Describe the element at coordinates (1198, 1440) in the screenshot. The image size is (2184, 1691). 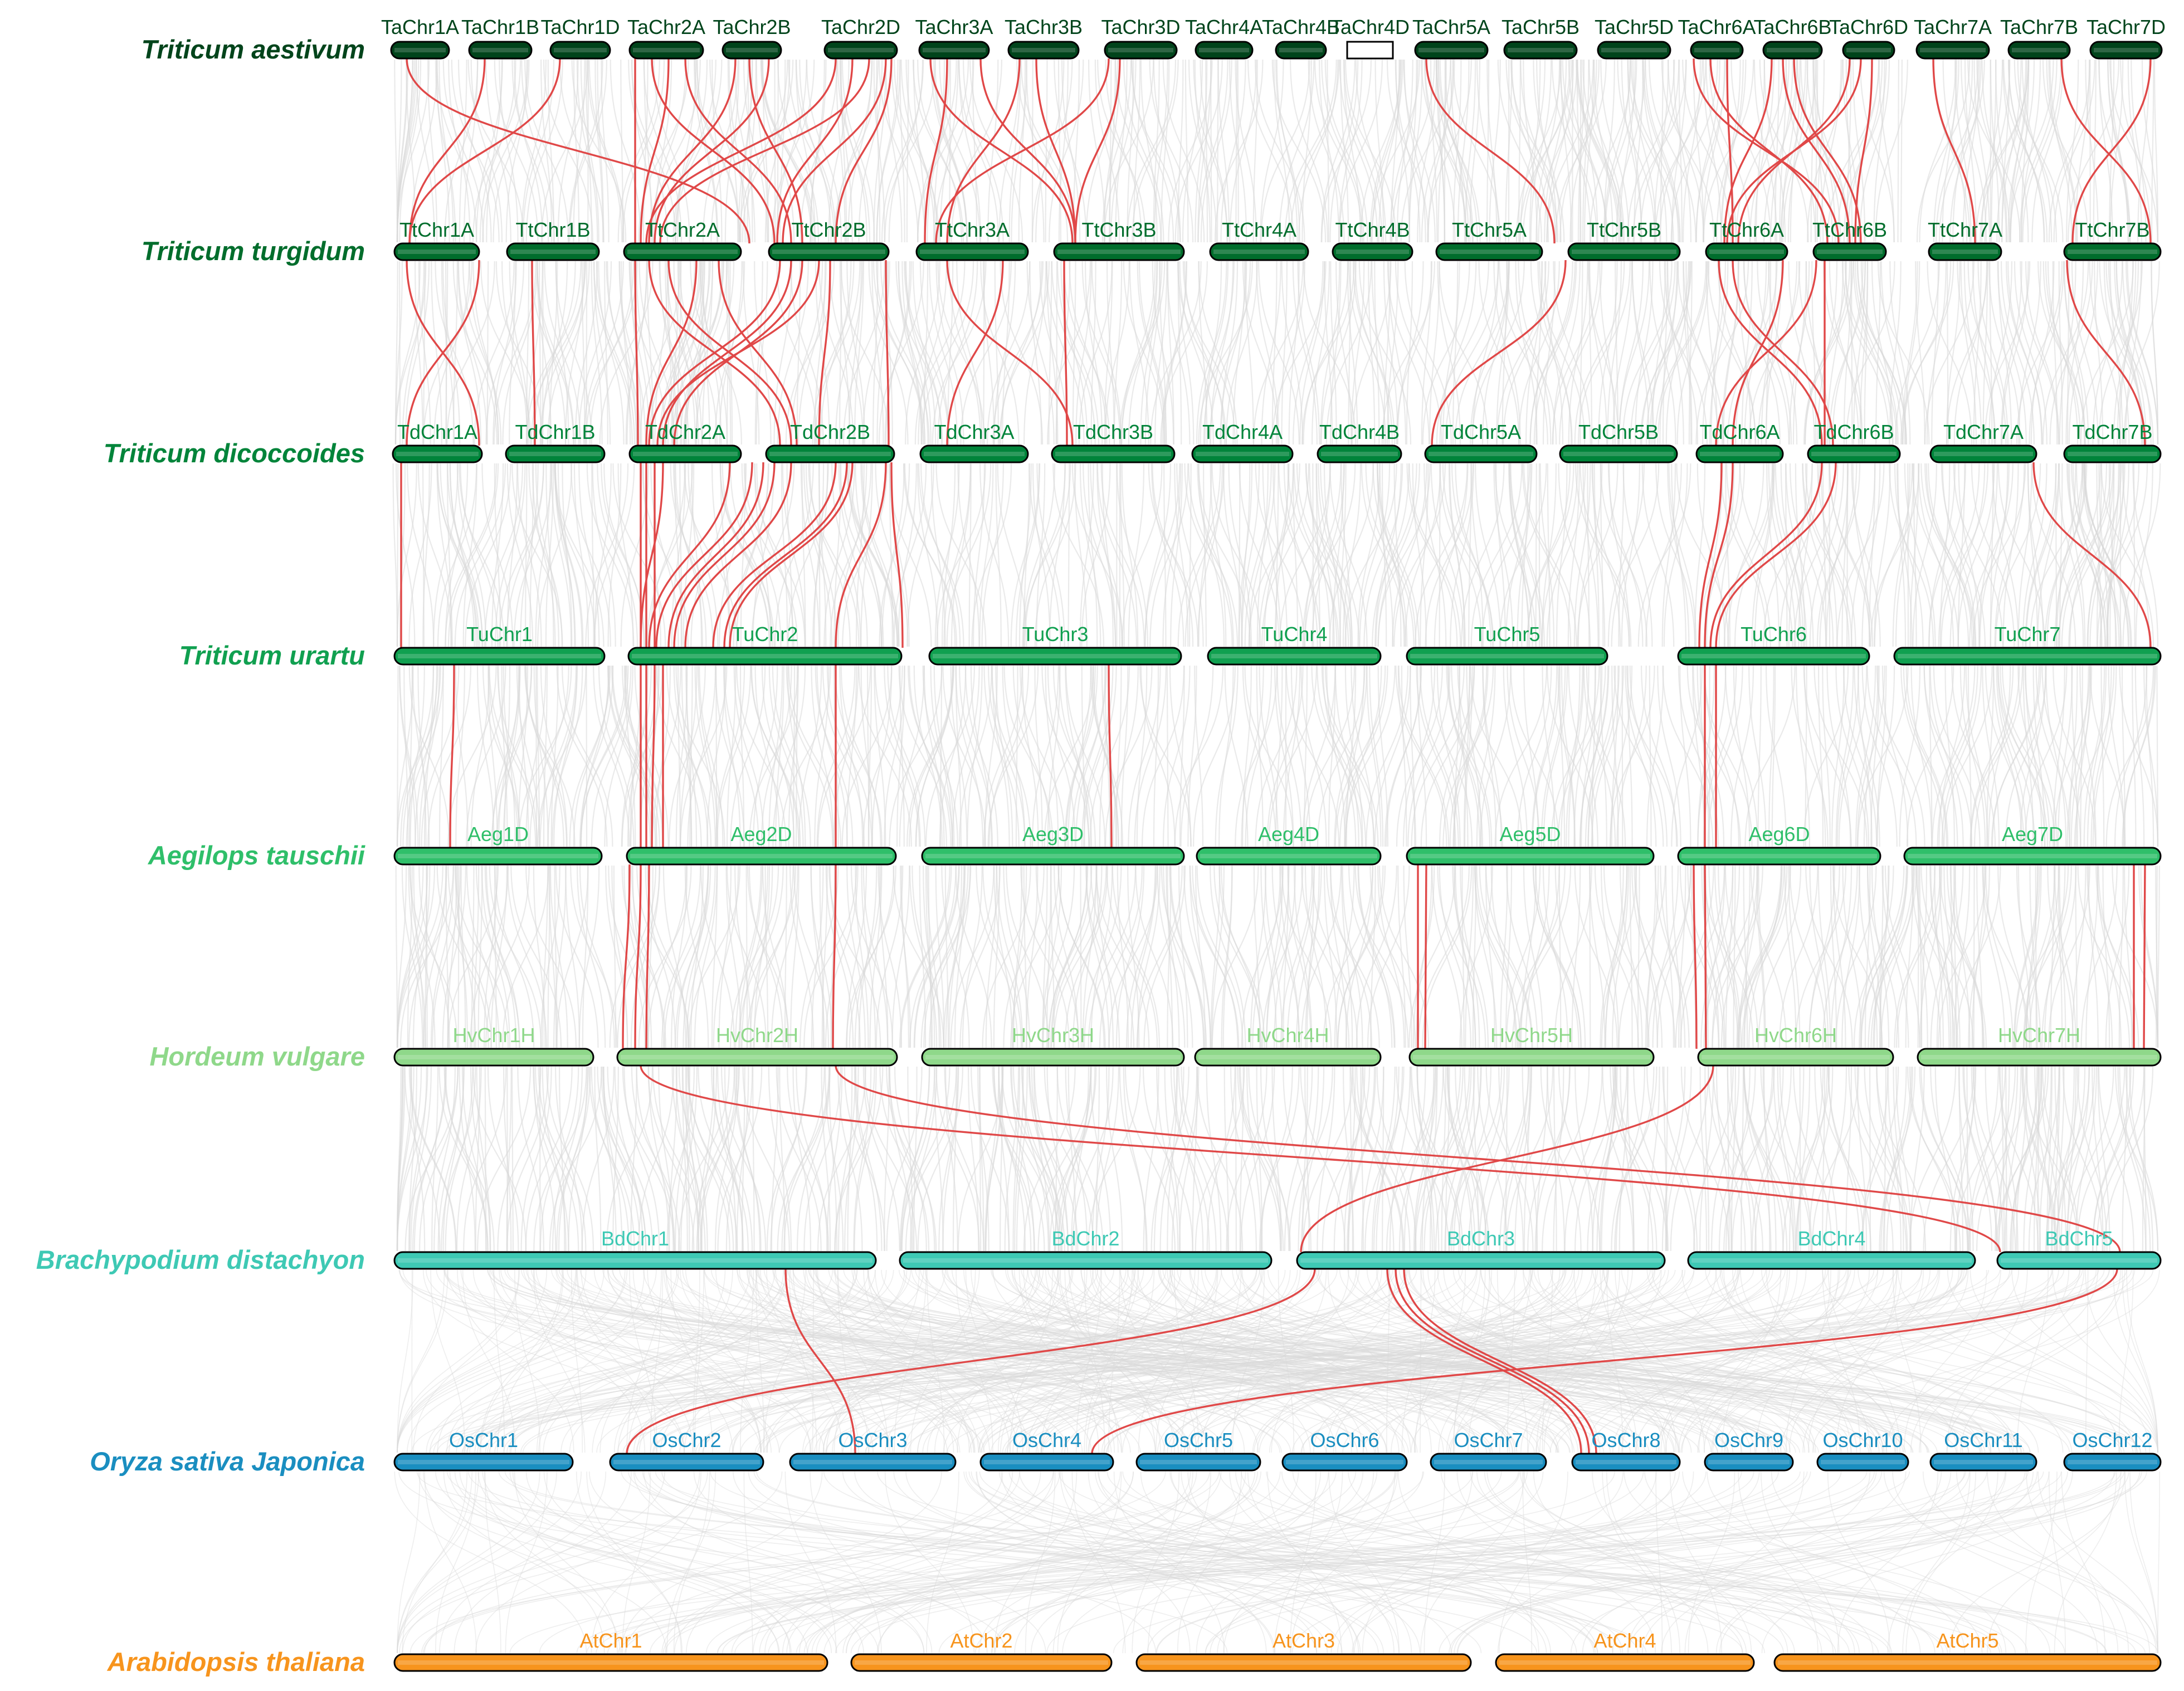
I see `chromosome-label: OsChr5` at that location.